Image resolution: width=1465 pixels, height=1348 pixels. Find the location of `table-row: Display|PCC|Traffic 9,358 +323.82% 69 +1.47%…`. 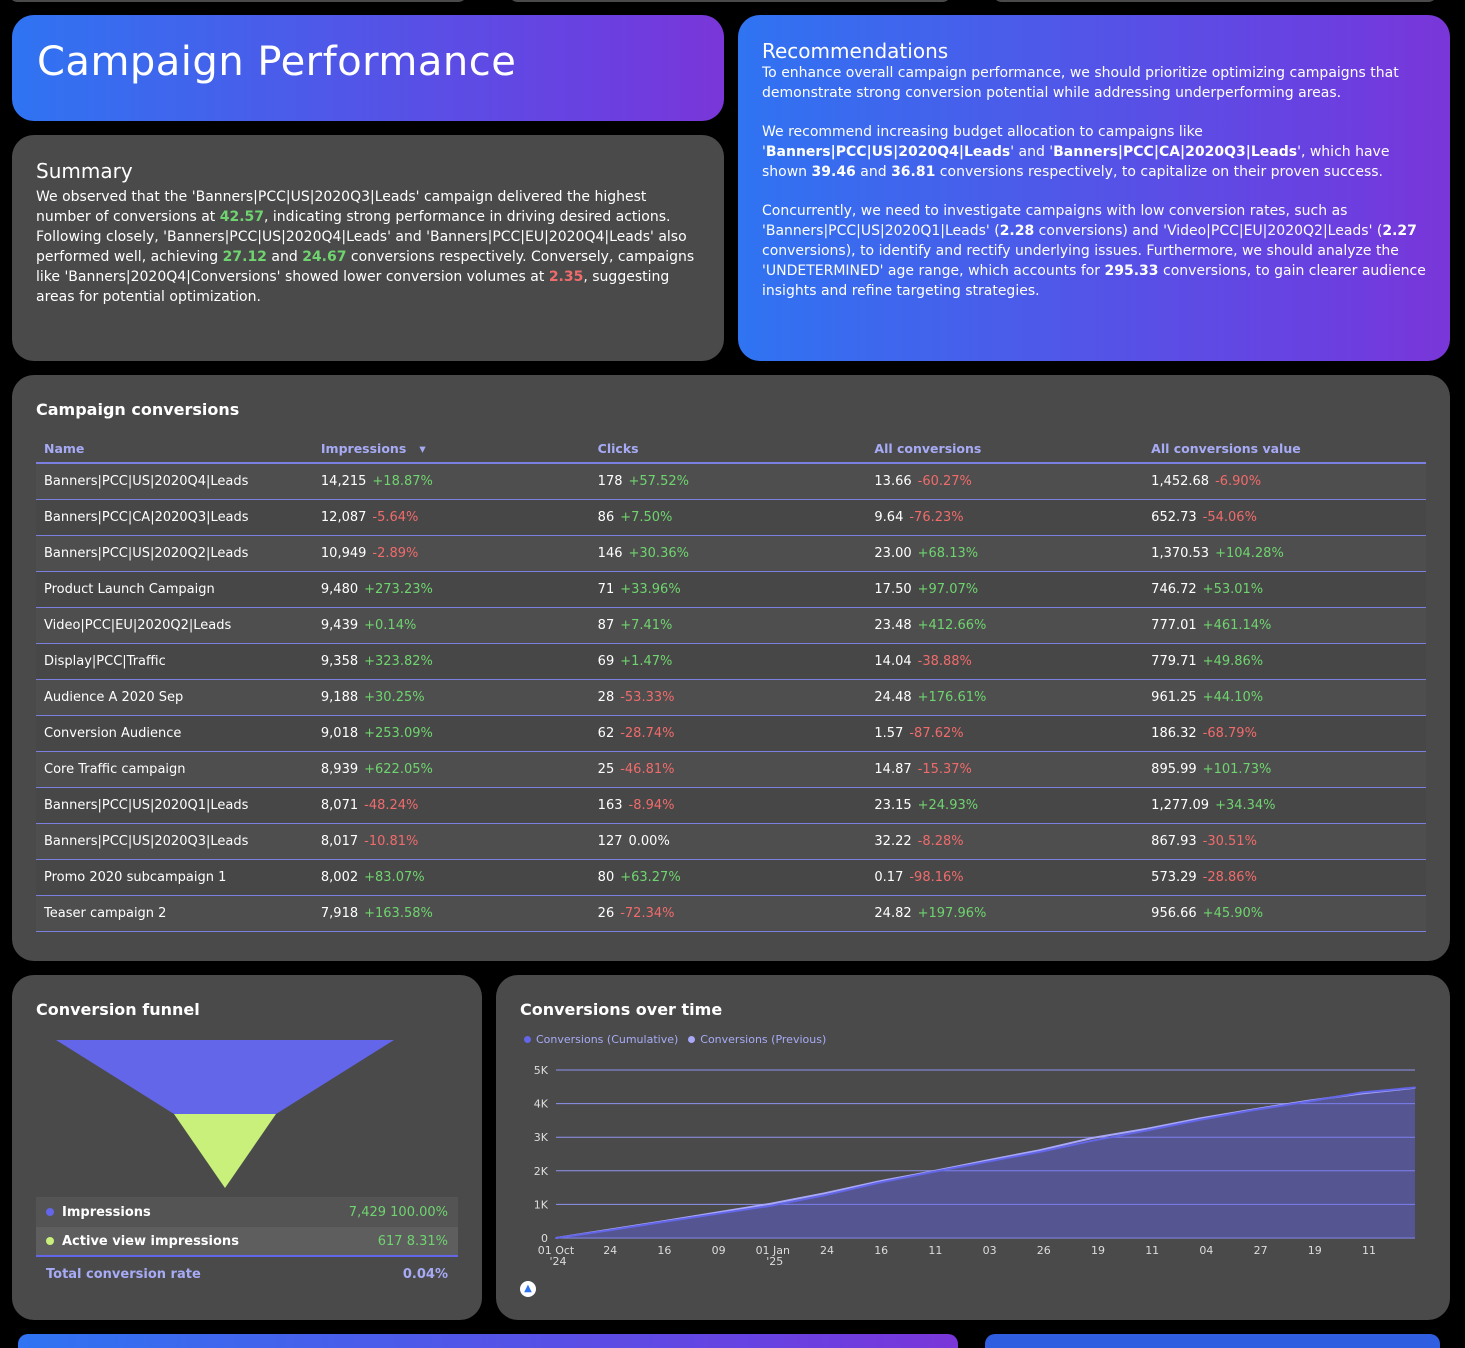

table-row: Display|PCC|Traffic 9,358 +323.82% 69 +1.47%… is located at coordinates (731, 661).